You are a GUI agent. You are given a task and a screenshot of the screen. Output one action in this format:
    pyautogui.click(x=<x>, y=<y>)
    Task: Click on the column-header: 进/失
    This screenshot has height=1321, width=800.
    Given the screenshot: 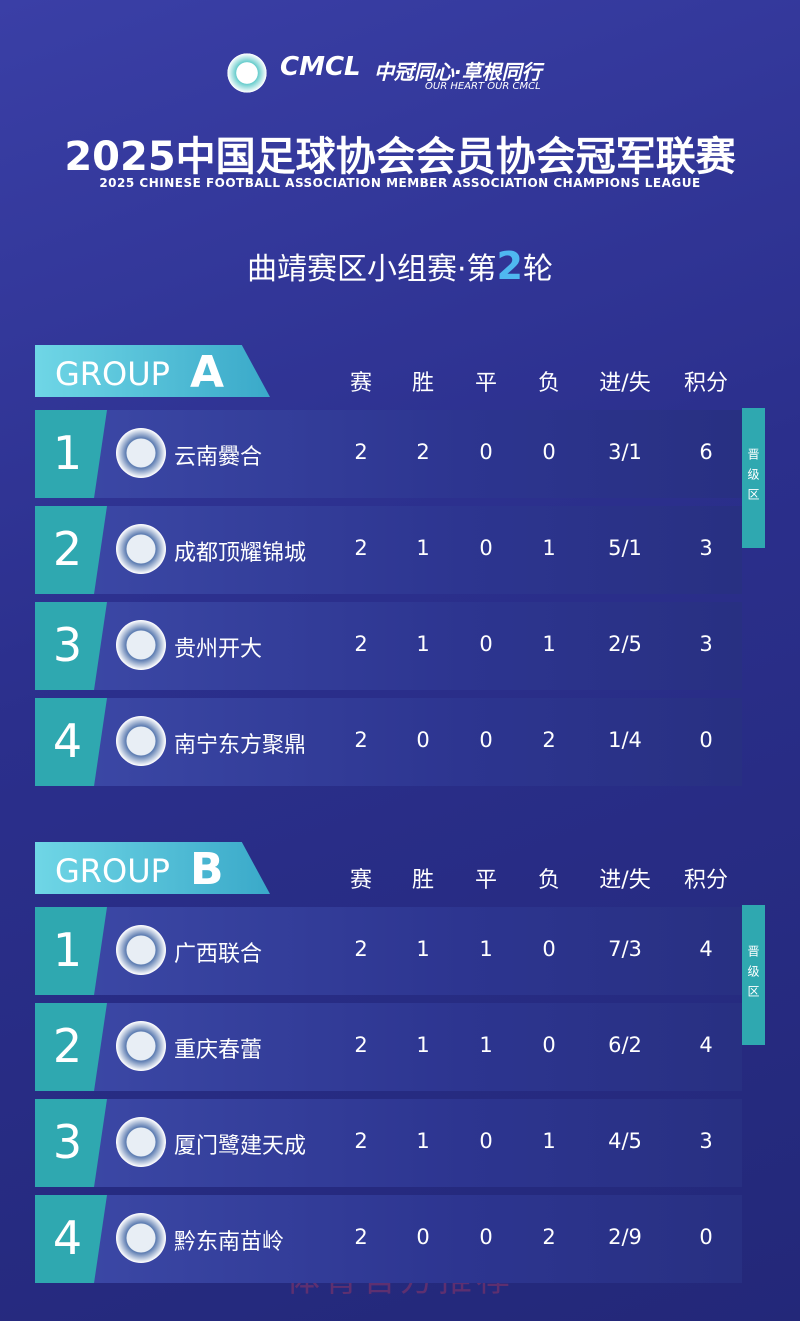 What is the action you would take?
    pyautogui.click(x=625, y=383)
    